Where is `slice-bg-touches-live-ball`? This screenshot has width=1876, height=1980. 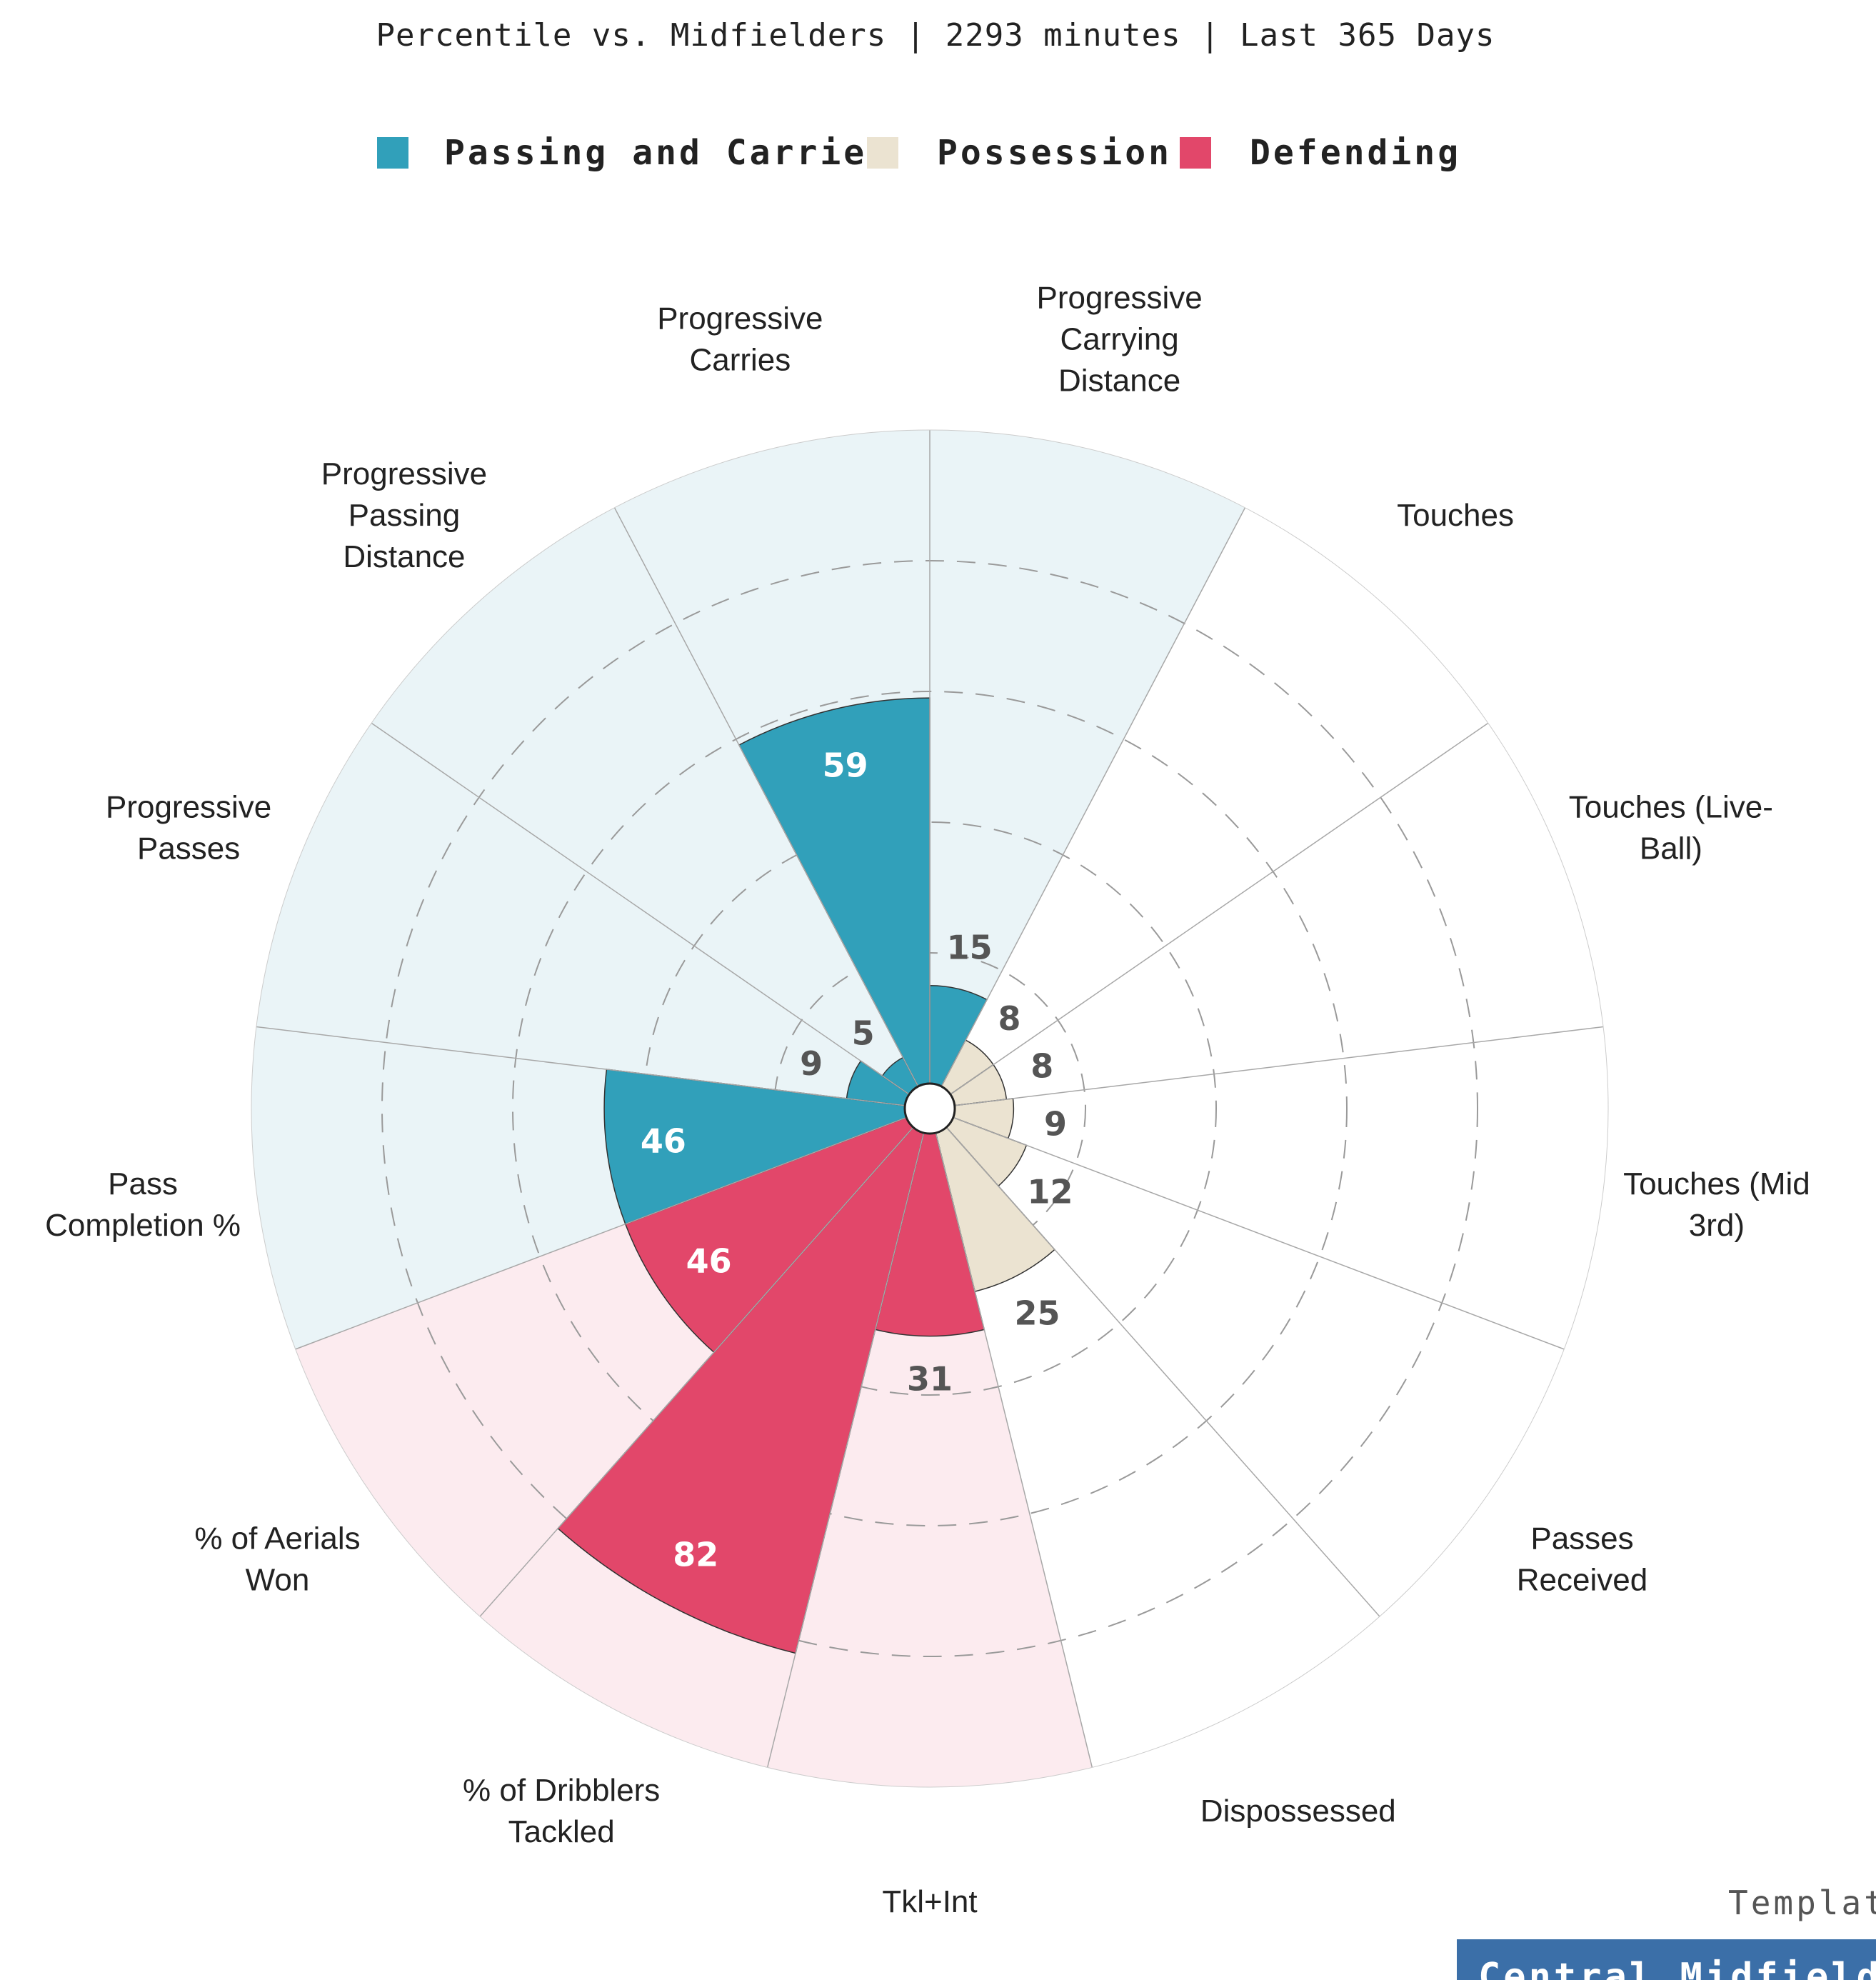
slice-bg-touches-live-ball is located at coordinates (1277, 914).